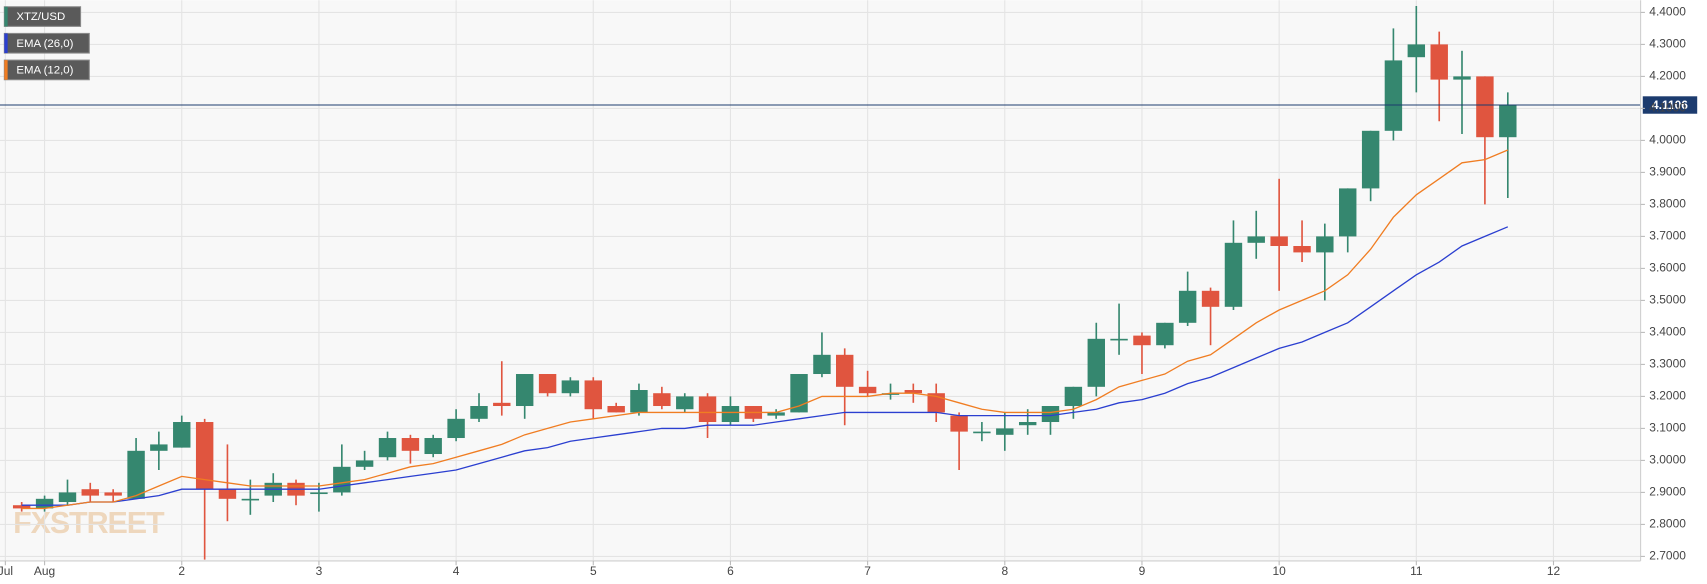 The height and width of the screenshot is (584, 1707). What do you see at coordinates (1667, 428) in the screenshot?
I see `y-tick-label: 3.1000` at bounding box center [1667, 428].